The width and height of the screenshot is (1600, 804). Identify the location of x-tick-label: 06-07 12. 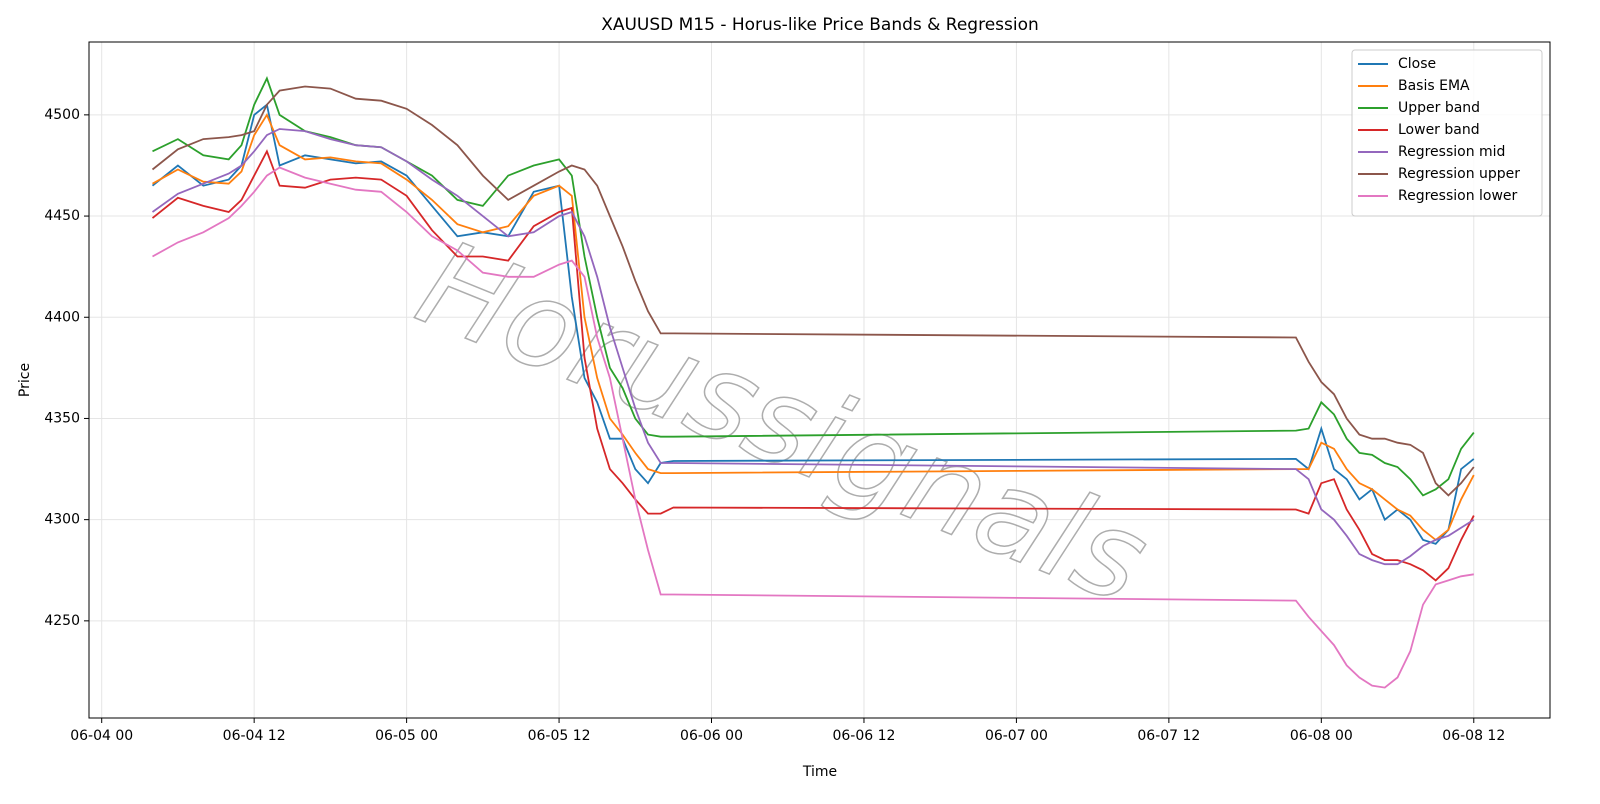
(1168, 736).